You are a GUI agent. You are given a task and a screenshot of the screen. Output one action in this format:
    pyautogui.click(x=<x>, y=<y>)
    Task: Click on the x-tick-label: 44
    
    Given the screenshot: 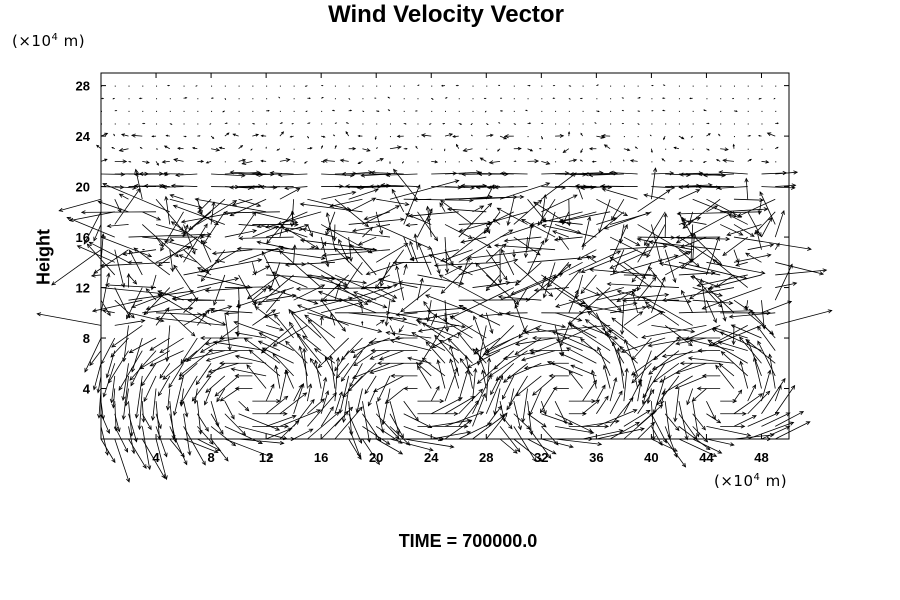 What is the action you would take?
    pyautogui.click(x=706, y=457)
    